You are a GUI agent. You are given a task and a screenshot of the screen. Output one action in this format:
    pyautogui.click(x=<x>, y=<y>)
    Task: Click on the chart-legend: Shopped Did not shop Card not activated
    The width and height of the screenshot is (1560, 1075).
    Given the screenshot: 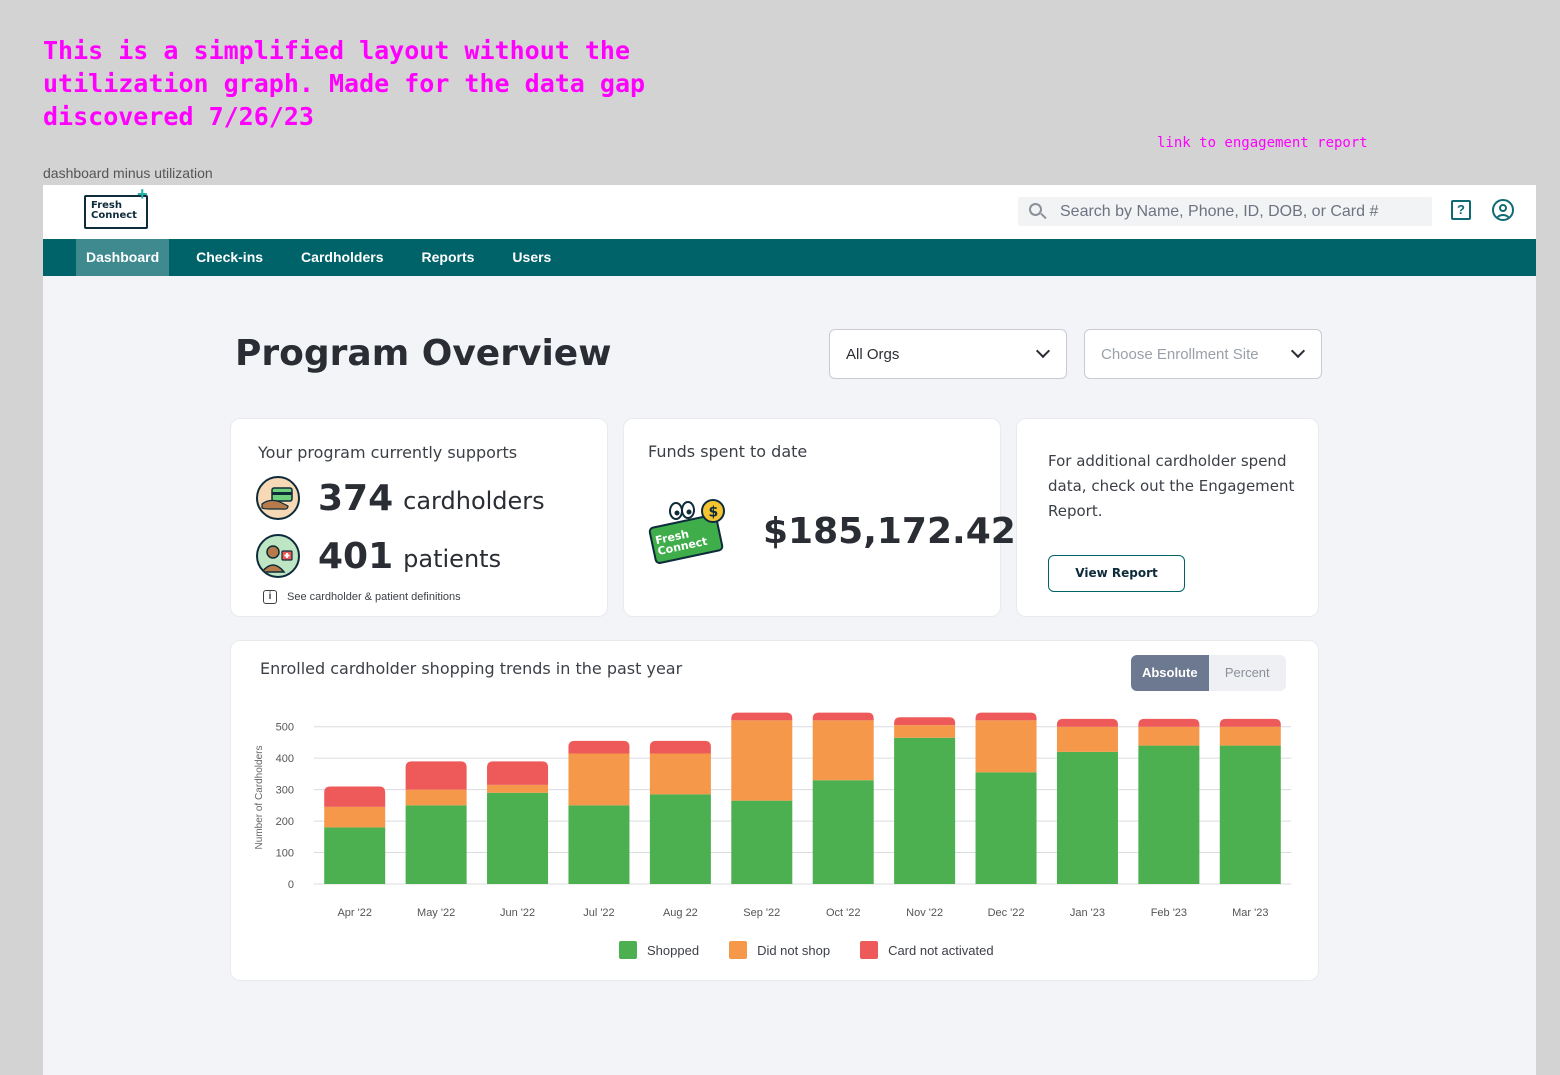 What is the action you would take?
    pyautogui.click(x=821, y=950)
    